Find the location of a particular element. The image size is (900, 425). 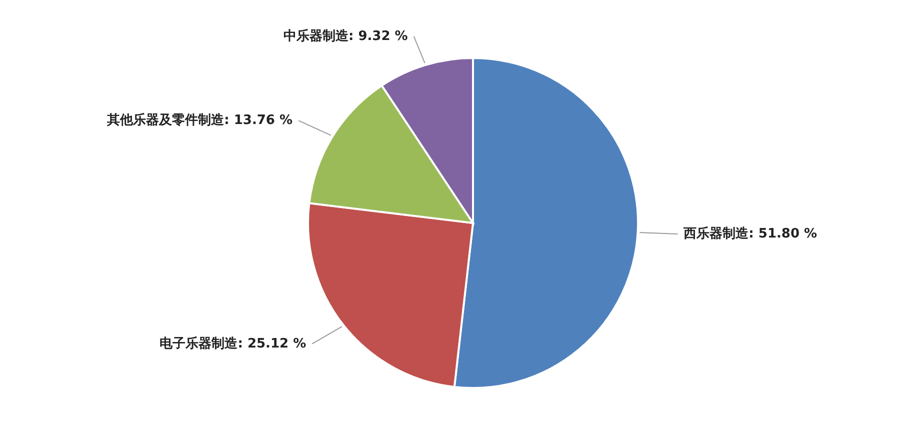

slice-label: 其他乐器及零件制造: 13.76 % is located at coordinates (199, 120).